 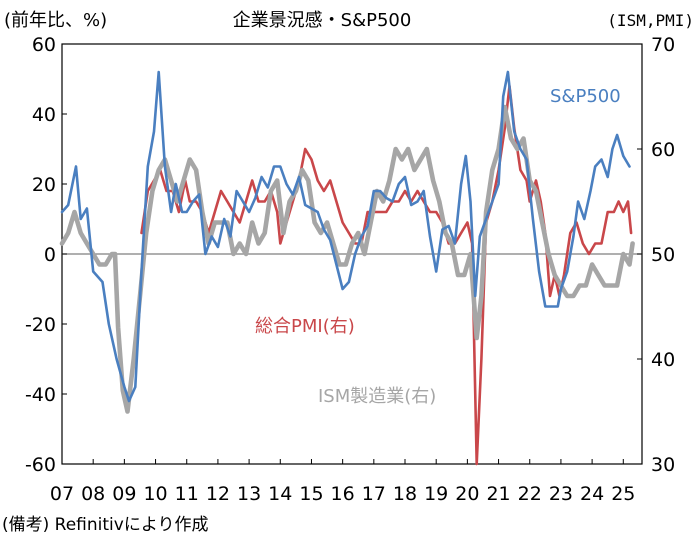 I want to click on left-tick-label: -60, so click(x=40, y=465).